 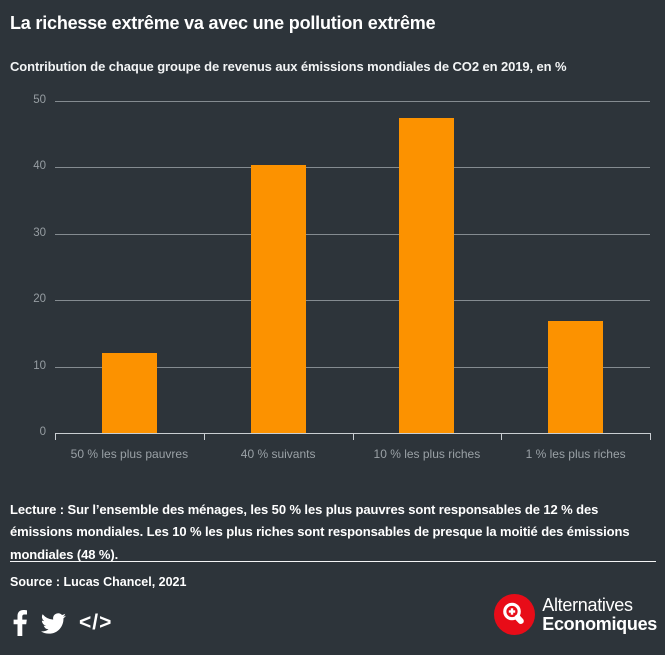 What do you see at coordinates (129, 454) in the screenshot?
I see `x-category-label-1: 50 % les plus pauvres` at bounding box center [129, 454].